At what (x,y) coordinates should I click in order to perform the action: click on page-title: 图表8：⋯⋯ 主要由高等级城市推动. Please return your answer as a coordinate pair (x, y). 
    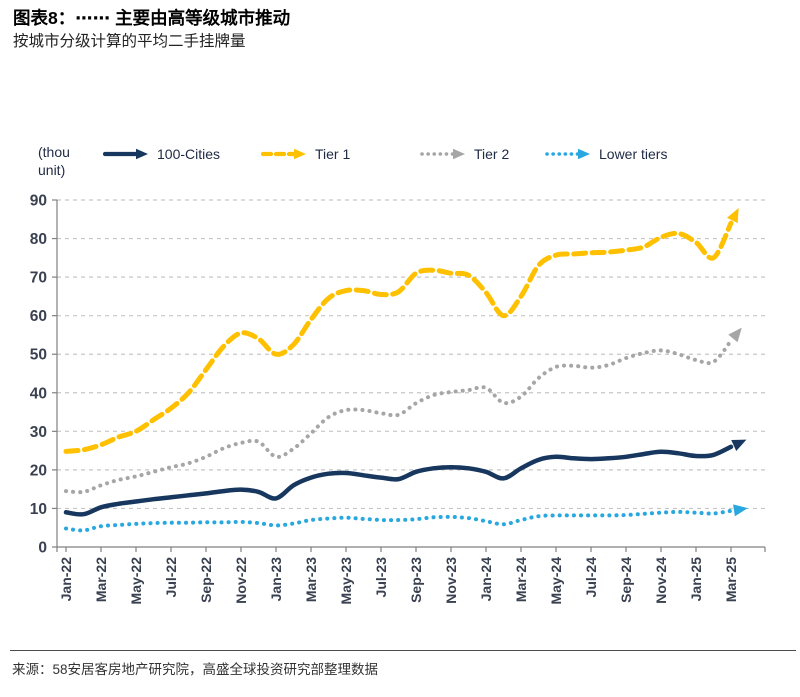
    Looking at the image, I should click on (152, 18).